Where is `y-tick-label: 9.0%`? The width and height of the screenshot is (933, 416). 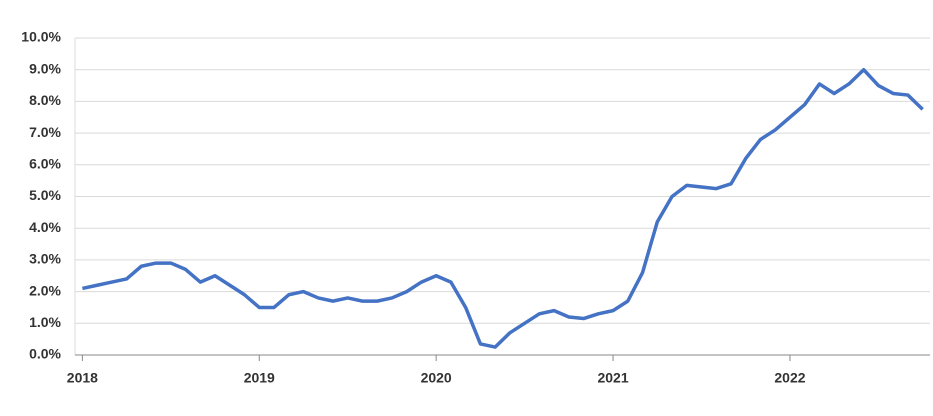
y-tick-label: 9.0% is located at coordinates (45, 68).